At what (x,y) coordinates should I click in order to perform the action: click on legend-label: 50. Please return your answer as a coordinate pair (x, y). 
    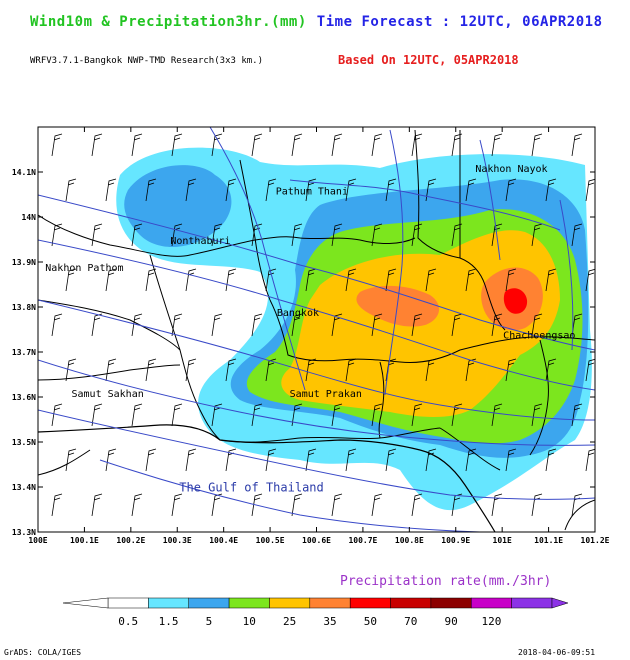
    Looking at the image, I should click on (370, 621).